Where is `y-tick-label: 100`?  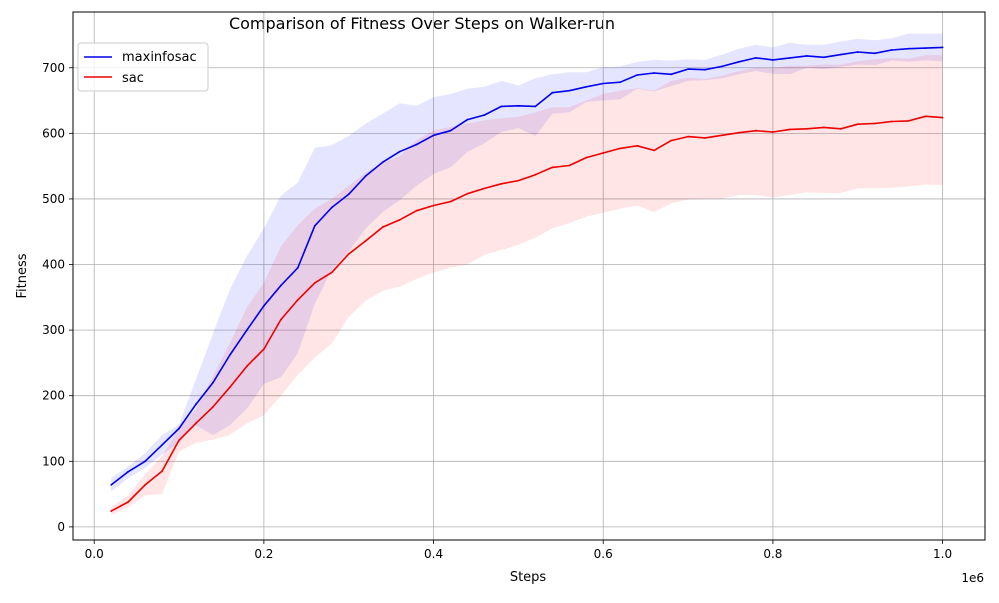 y-tick-label: 100 is located at coordinates (53, 461).